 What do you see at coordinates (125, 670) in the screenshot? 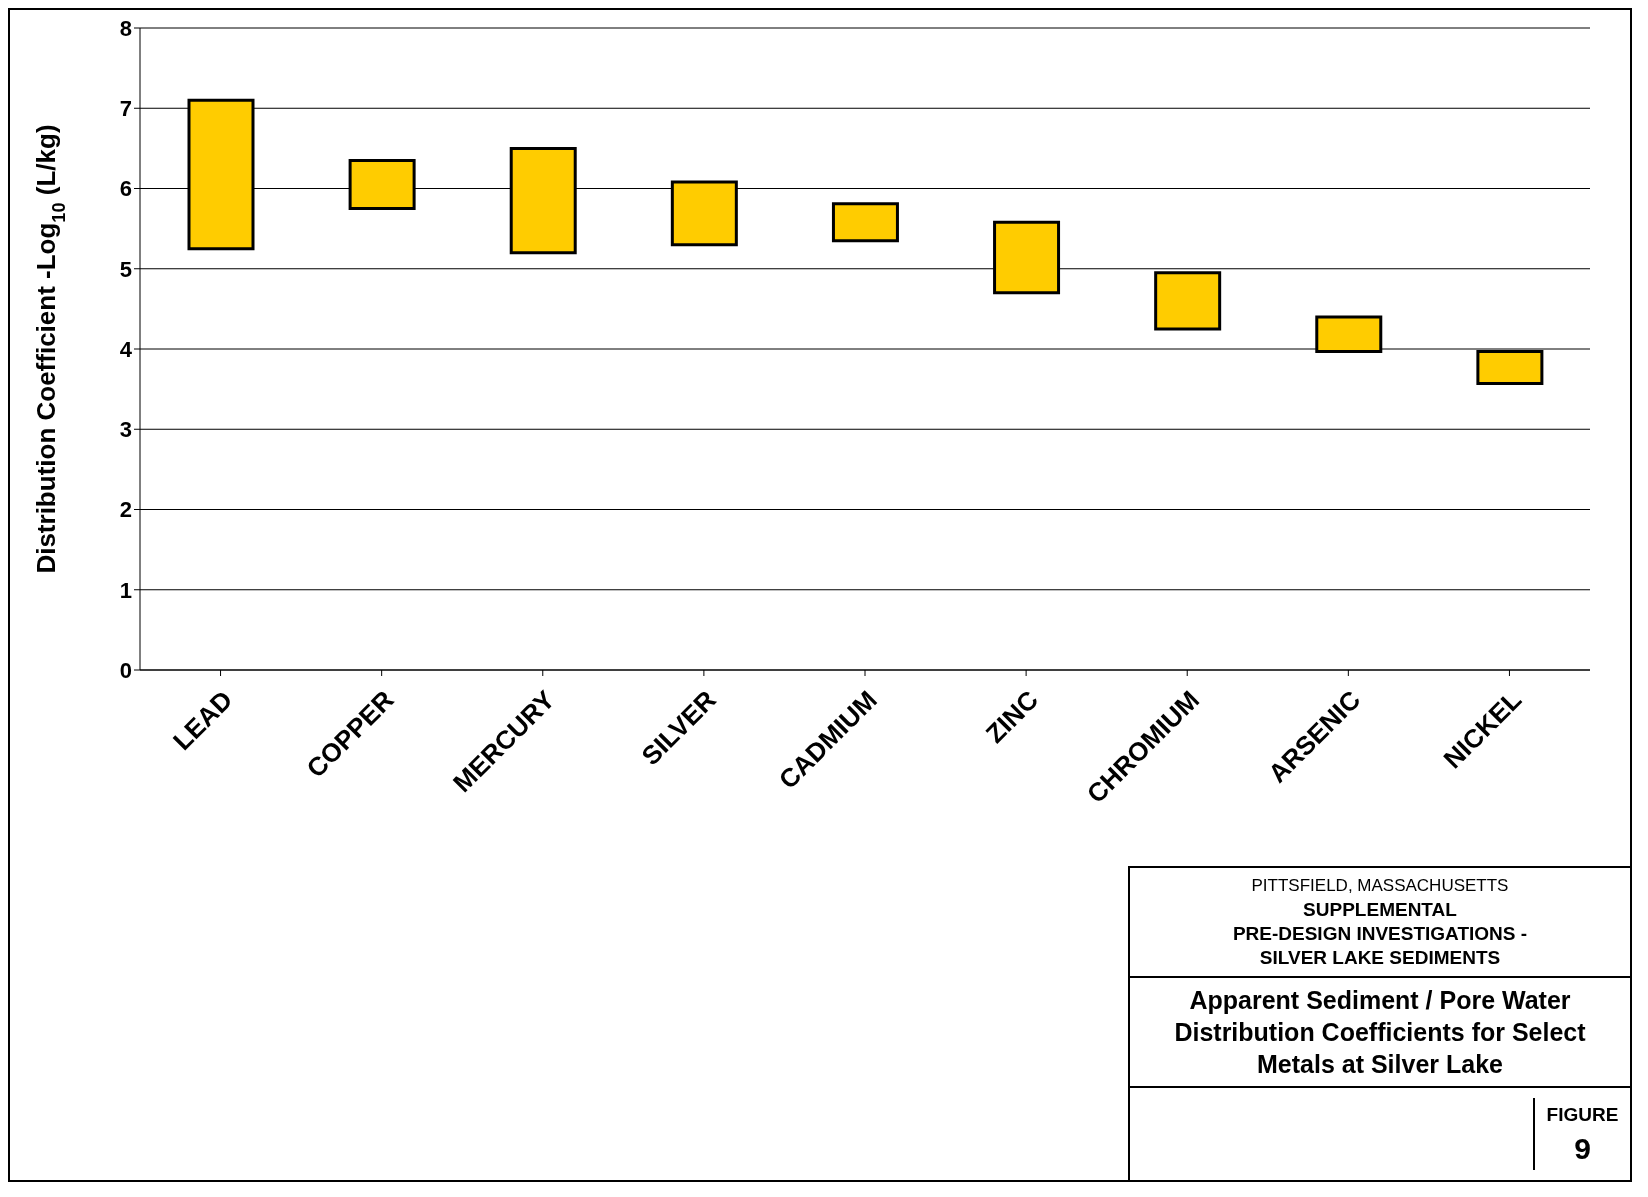
I see `y-tick-label: 0` at bounding box center [125, 670].